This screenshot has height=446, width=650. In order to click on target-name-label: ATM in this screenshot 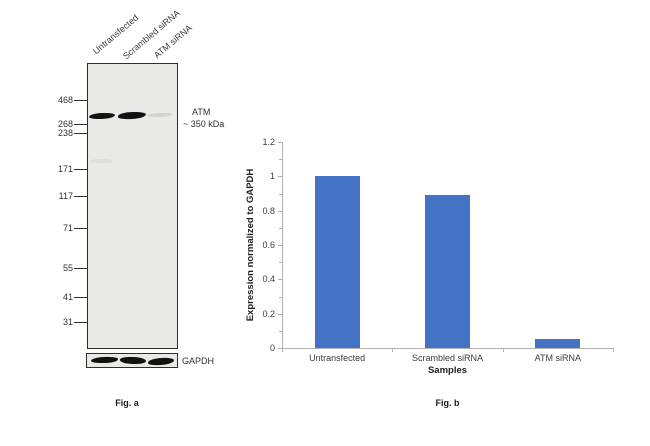, I will do `click(201, 112)`.